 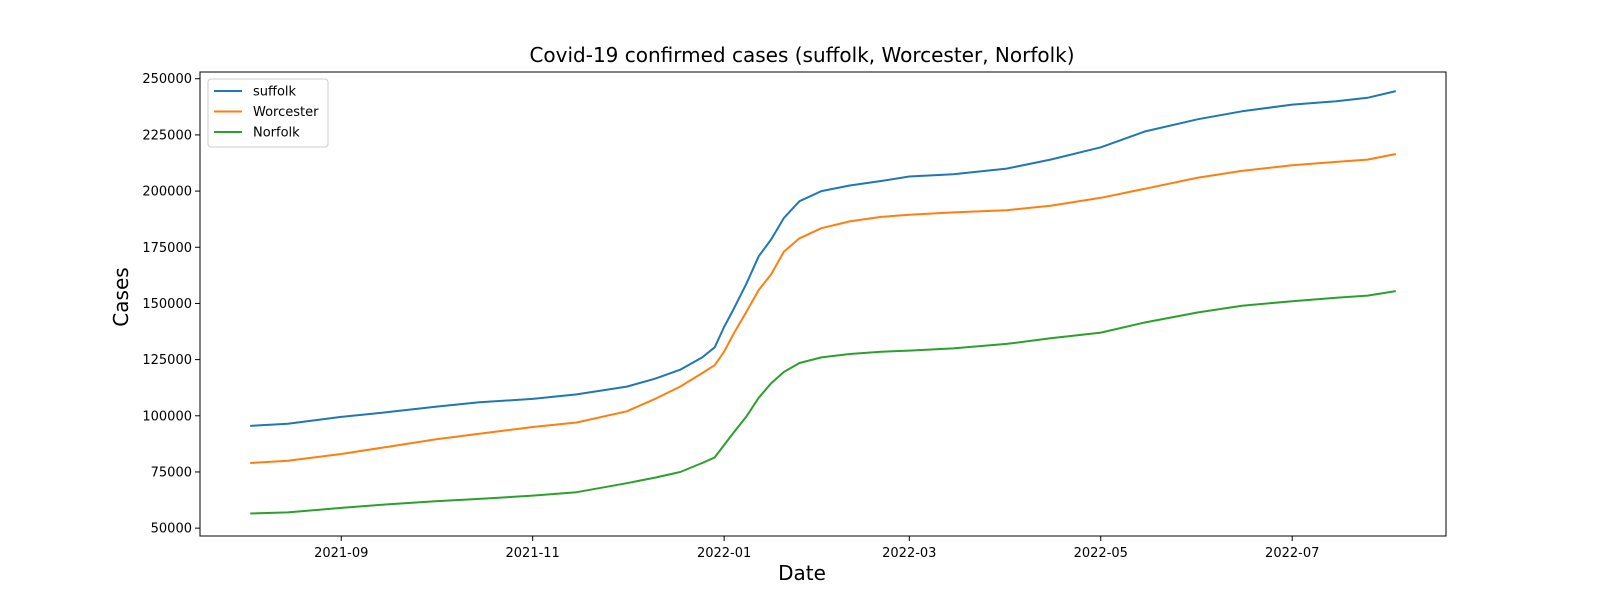 What do you see at coordinates (909, 553) in the screenshot?
I see `x-tick-label: 2022-03` at bounding box center [909, 553].